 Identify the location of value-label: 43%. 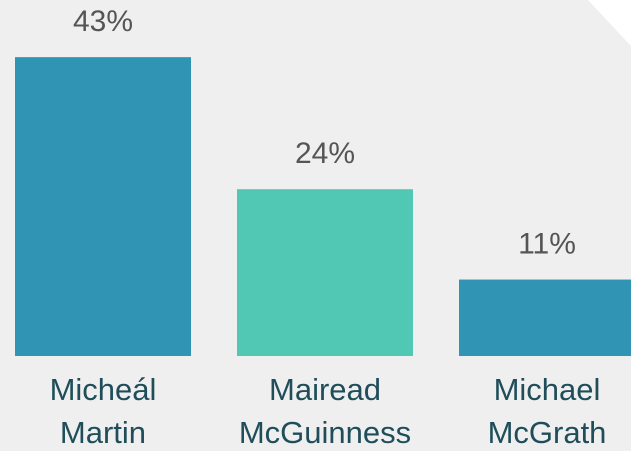
(103, 21).